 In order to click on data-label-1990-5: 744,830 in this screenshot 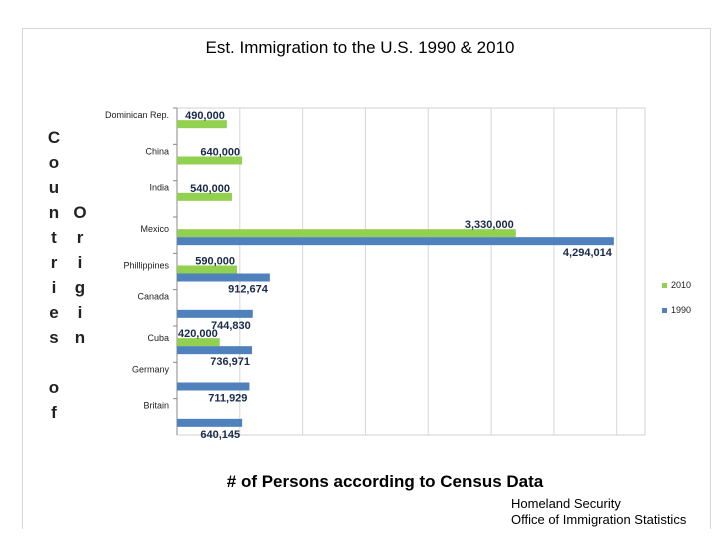, I will do `click(231, 326)`.